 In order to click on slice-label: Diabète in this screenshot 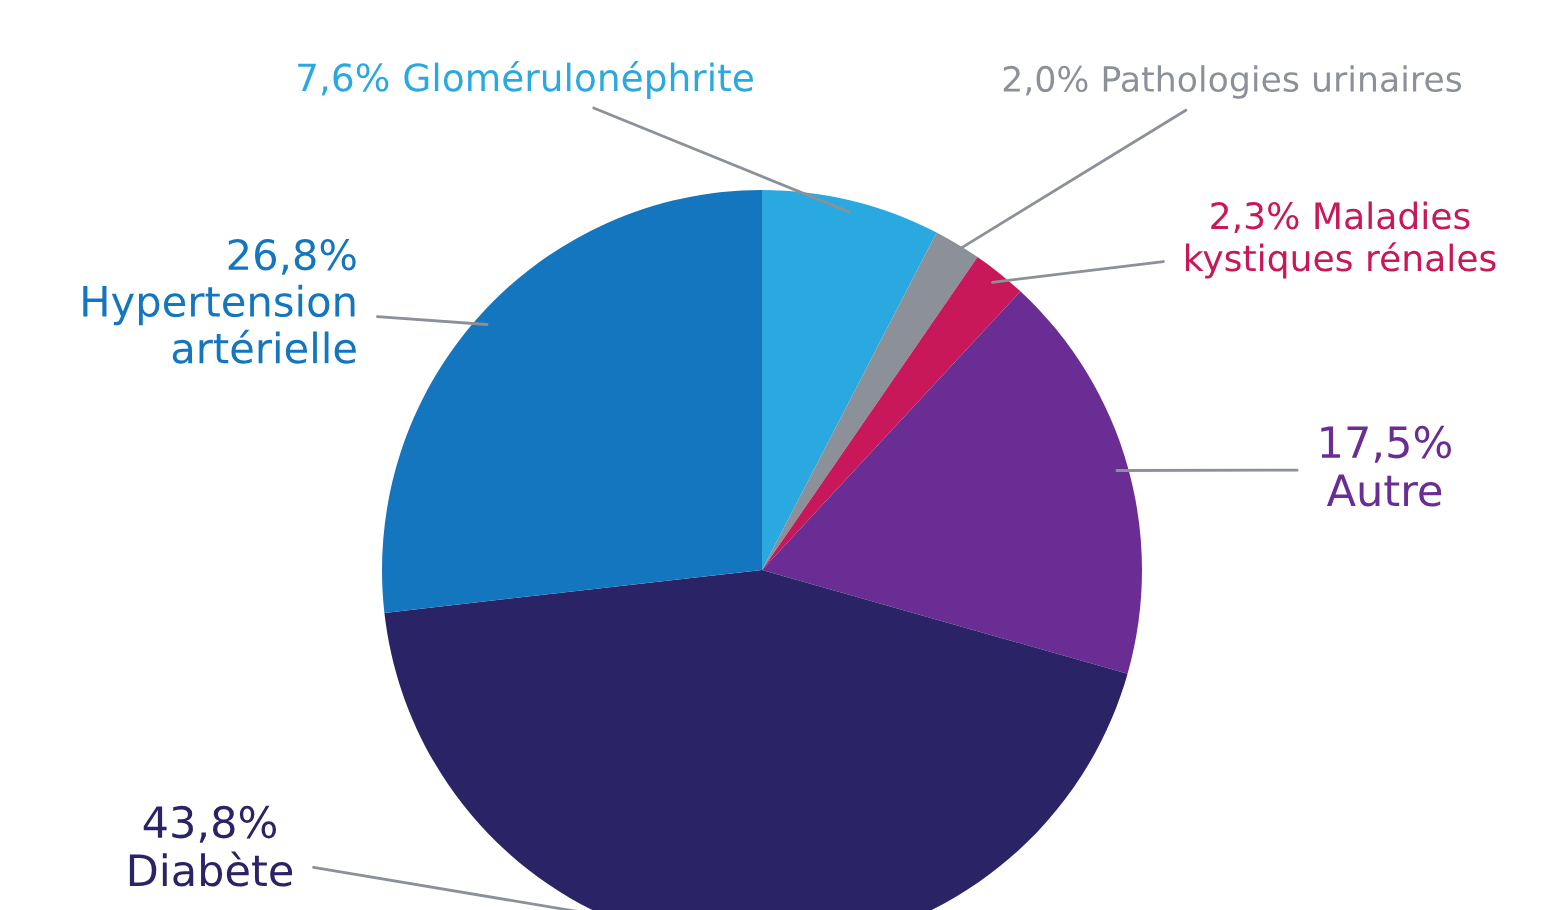, I will do `click(211, 869)`.